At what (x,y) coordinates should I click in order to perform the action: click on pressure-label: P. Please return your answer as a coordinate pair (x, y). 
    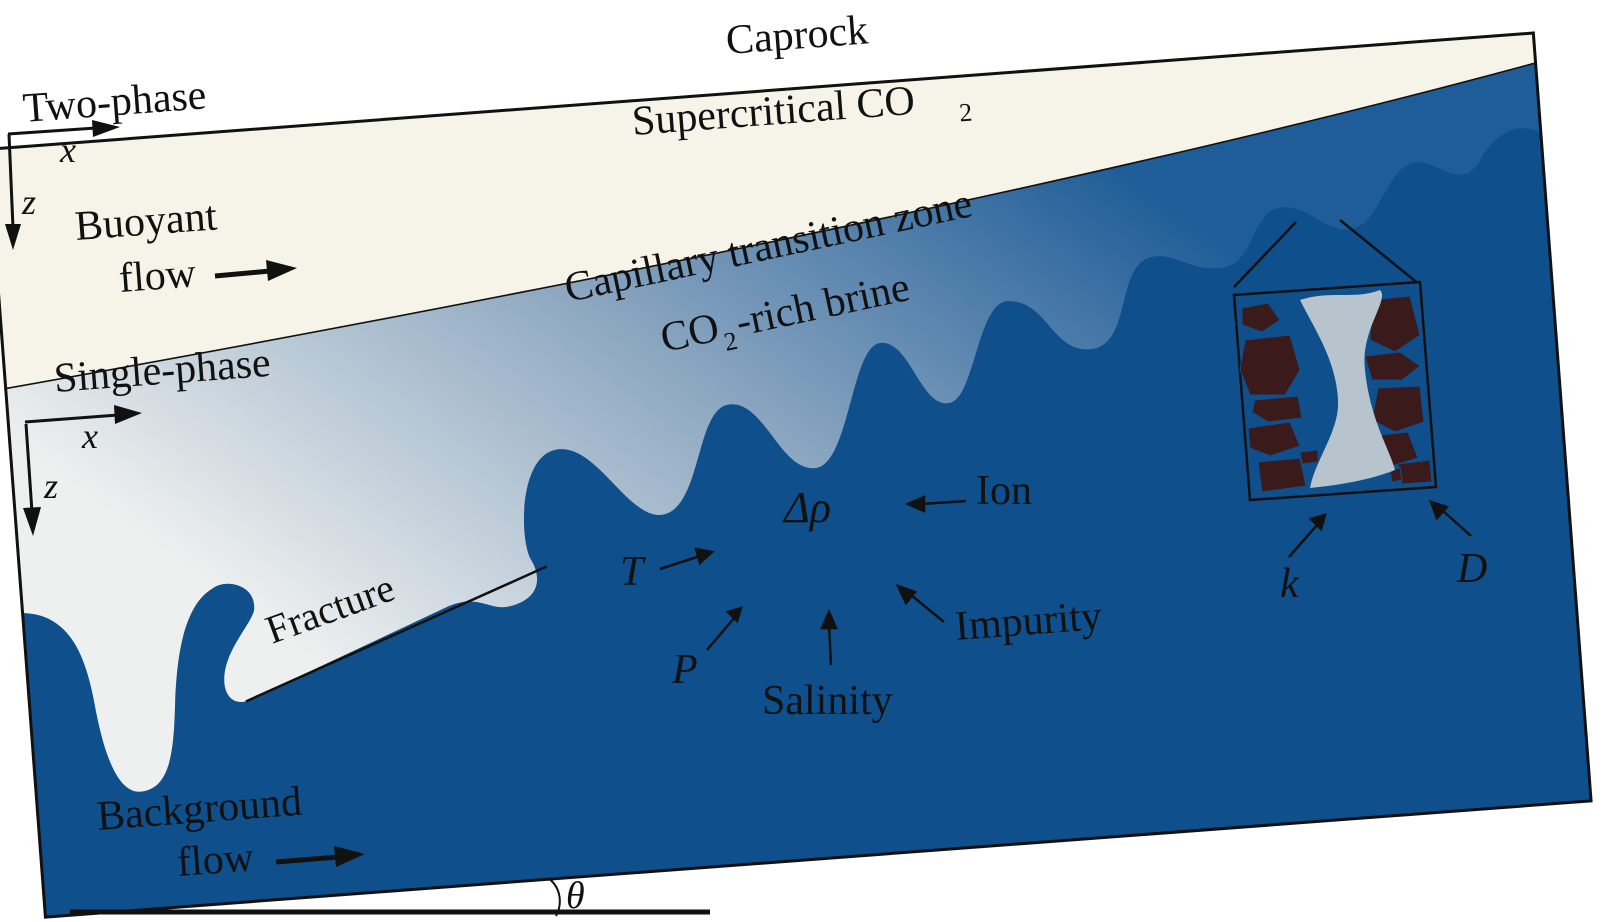
    Looking at the image, I should click on (684, 670).